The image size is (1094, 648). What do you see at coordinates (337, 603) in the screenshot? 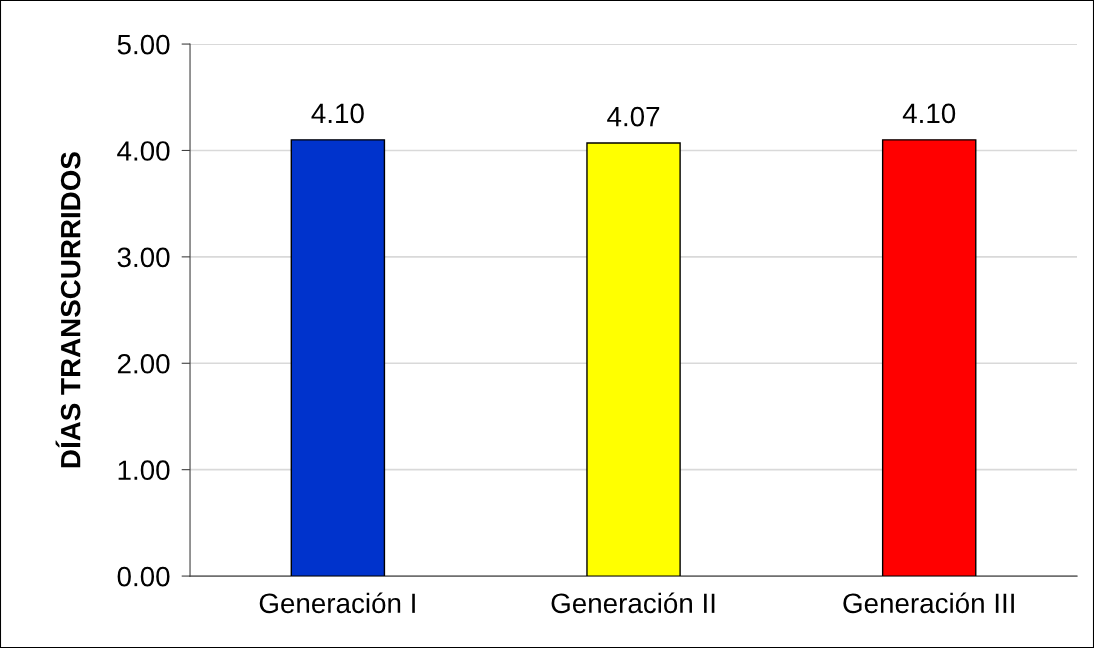
I see `x-tick-label: Generación I` at bounding box center [337, 603].